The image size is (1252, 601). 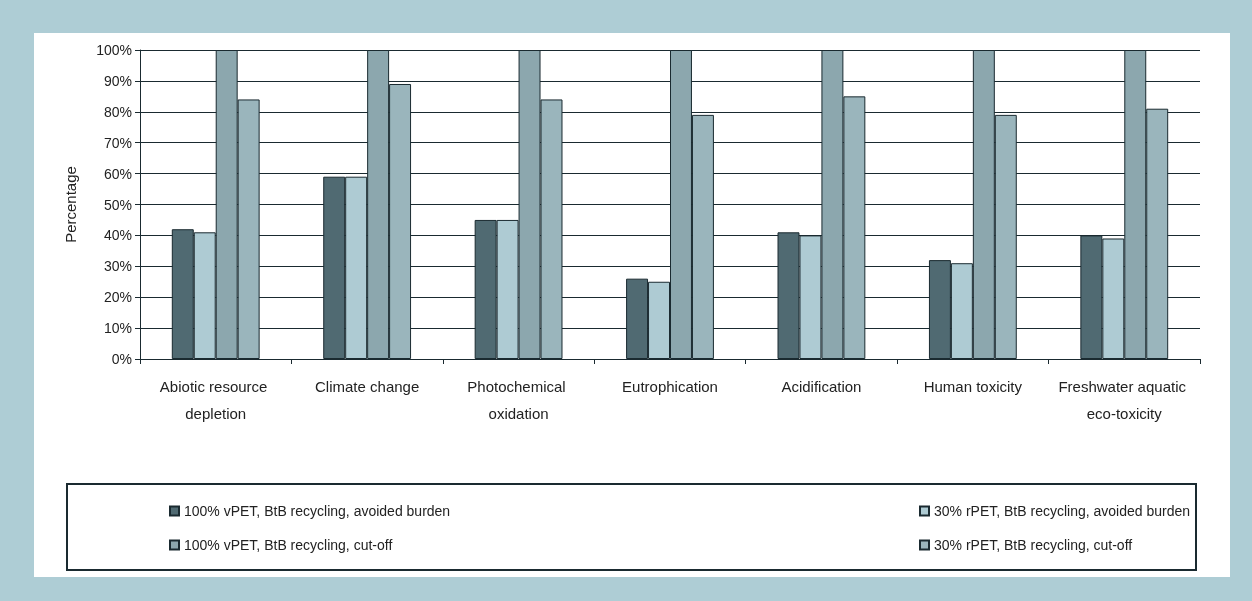 What do you see at coordinates (821, 386) in the screenshot?
I see `x-tick-label: Acidification` at bounding box center [821, 386].